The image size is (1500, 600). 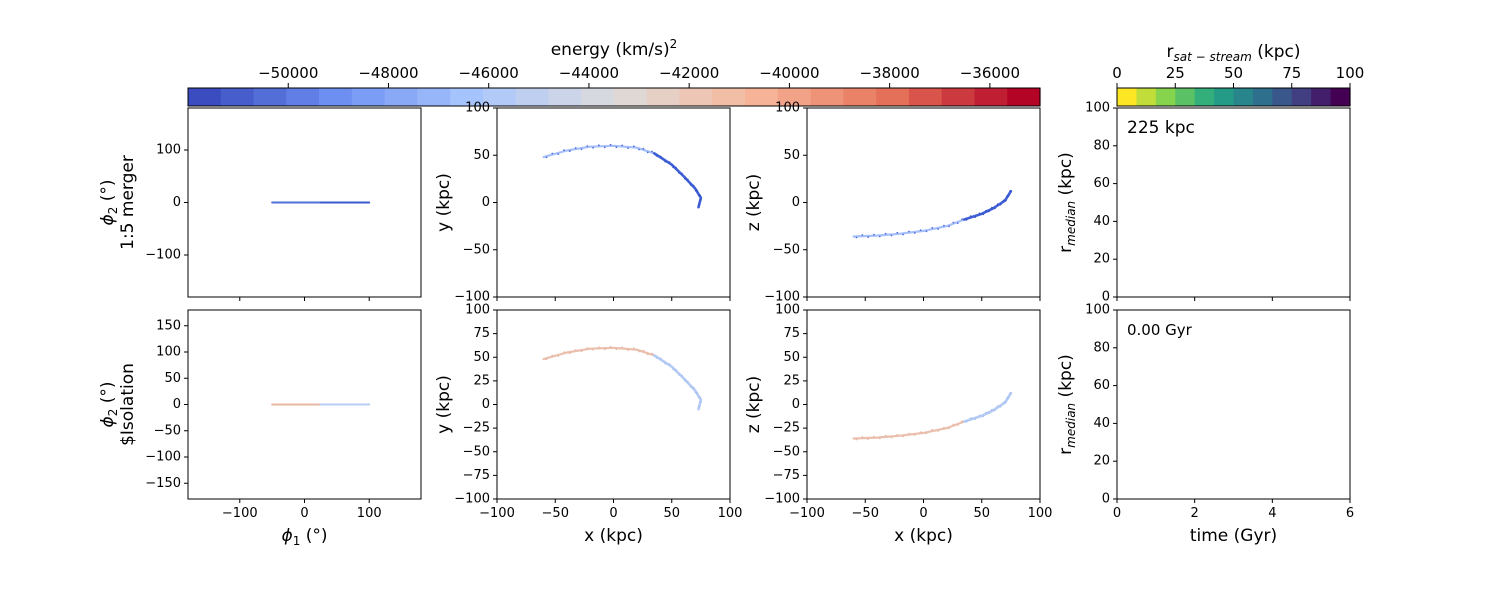 What do you see at coordinates (444, 404) in the screenshot?
I see `y-axis-label: y (kpc)` at bounding box center [444, 404].